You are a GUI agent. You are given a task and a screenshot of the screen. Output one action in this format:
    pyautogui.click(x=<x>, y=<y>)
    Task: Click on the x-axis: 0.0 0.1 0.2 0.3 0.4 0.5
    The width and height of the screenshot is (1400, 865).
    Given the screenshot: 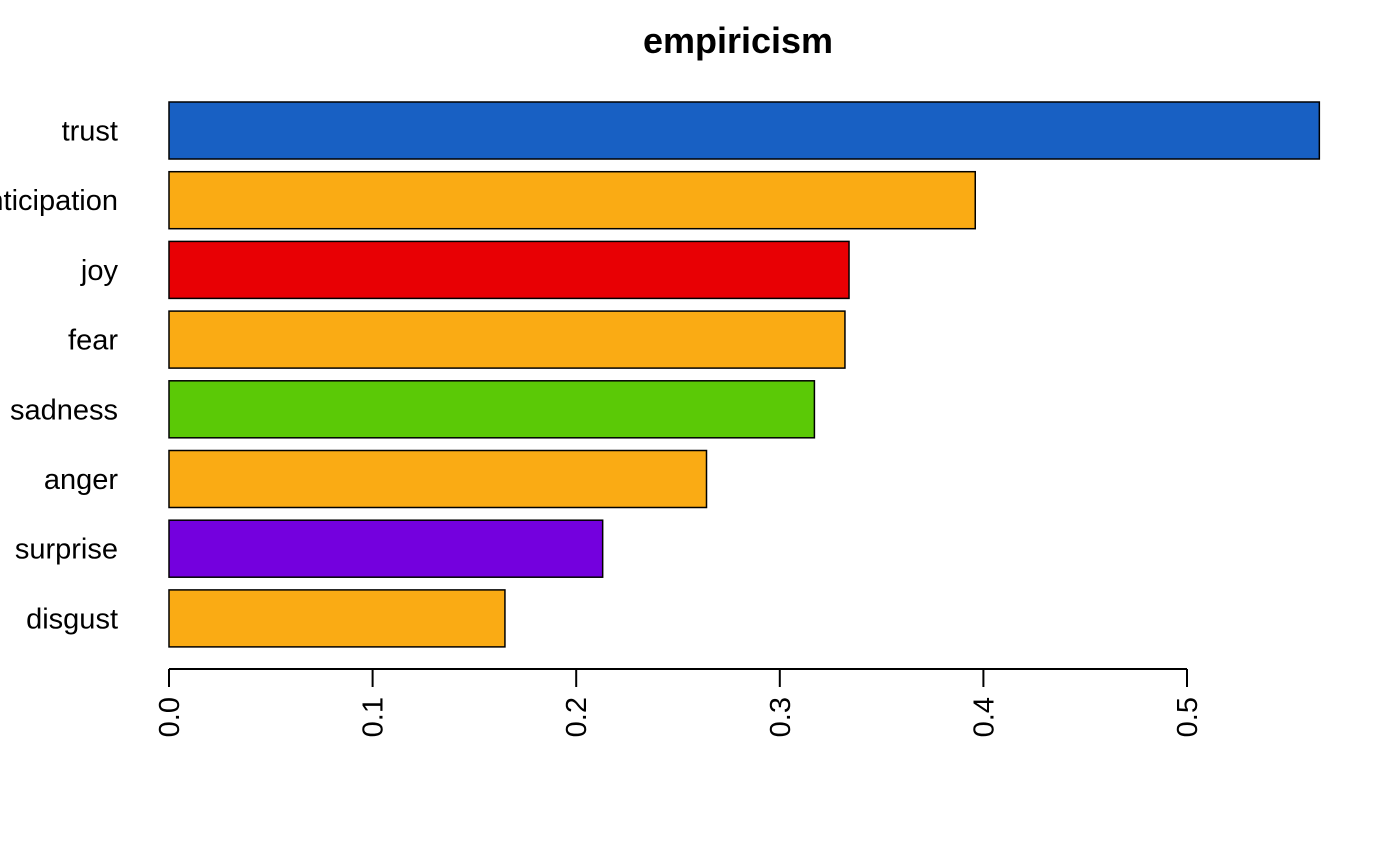 What is the action you would take?
    pyautogui.click(x=679, y=702)
    